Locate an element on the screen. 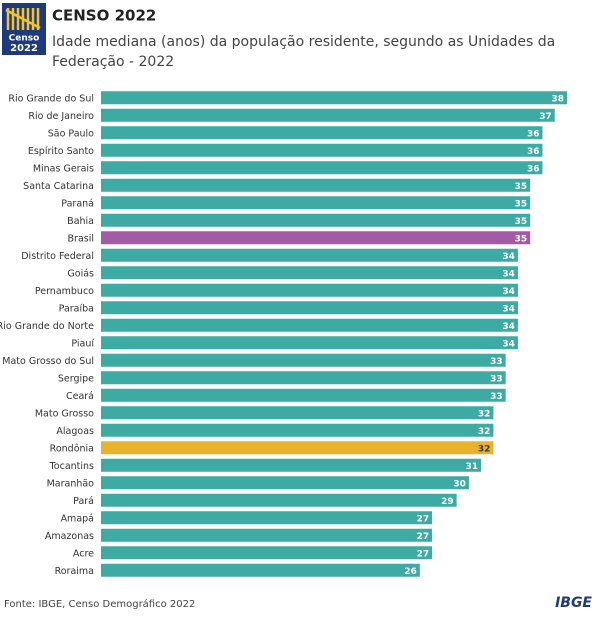 The width and height of the screenshot is (595, 622). y-tick-label: Rio Grande do Sul is located at coordinates (51, 98).